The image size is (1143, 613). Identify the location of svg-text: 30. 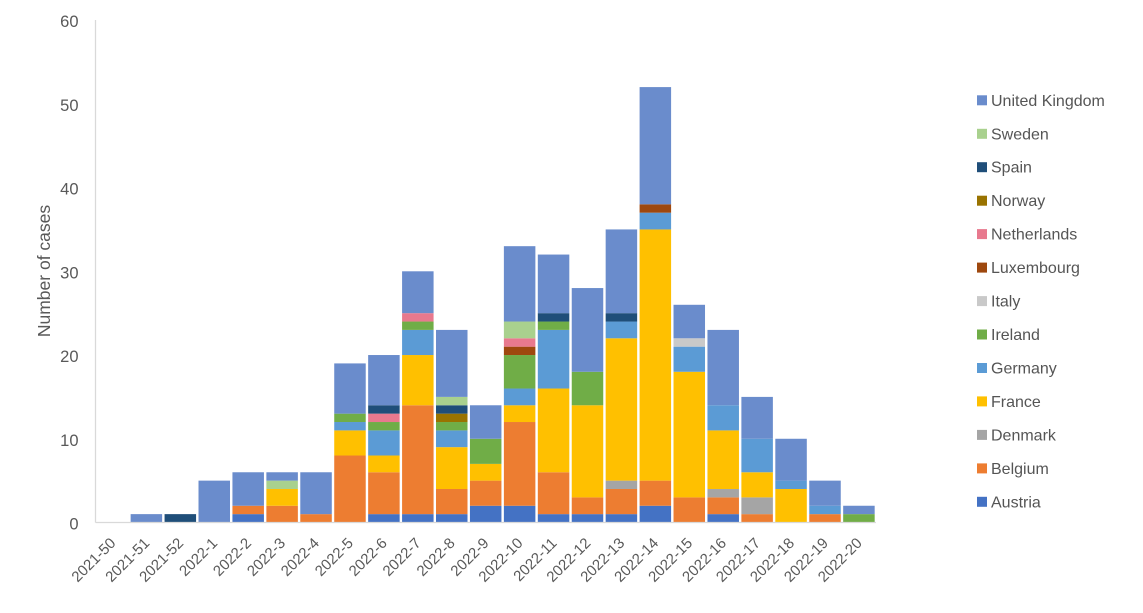
(69, 273).